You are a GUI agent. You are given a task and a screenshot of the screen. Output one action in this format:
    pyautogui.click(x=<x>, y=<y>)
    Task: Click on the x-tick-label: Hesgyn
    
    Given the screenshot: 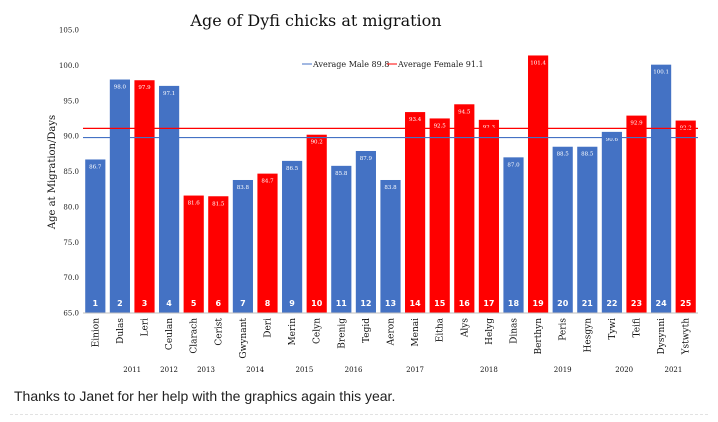 What is the action you would take?
    pyautogui.click(x=588, y=335)
    